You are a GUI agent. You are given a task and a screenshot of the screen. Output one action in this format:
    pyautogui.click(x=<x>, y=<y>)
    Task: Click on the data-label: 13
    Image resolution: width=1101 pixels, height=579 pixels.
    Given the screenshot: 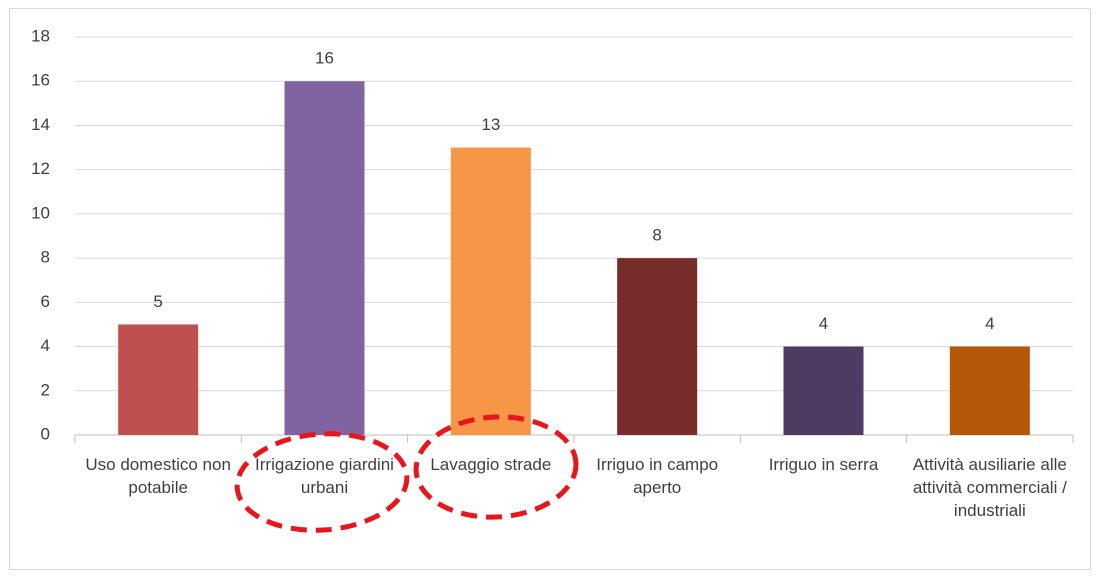 What is the action you would take?
    pyautogui.click(x=490, y=124)
    